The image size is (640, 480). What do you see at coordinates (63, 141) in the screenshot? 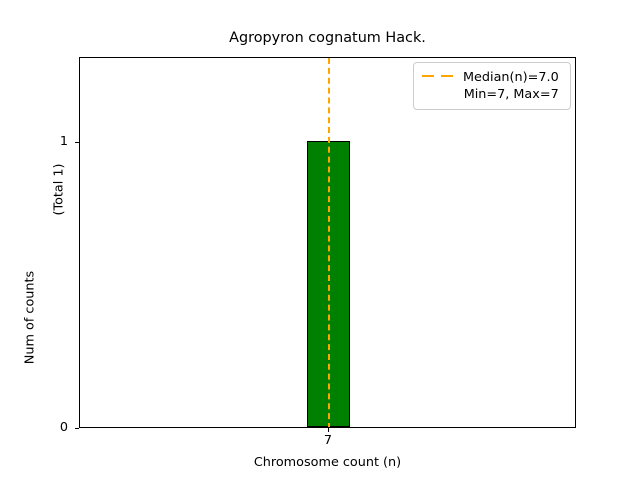
I see `y-tick-label-1: 1` at bounding box center [63, 141].